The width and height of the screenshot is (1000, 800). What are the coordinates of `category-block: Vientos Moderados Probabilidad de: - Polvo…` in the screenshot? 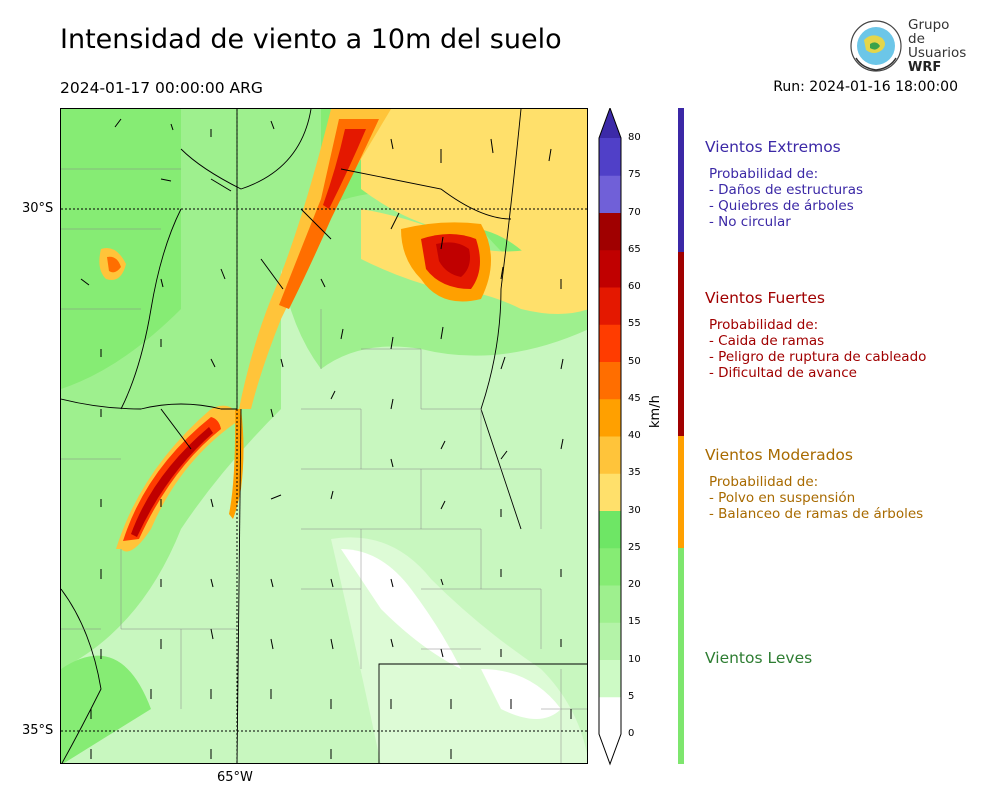 It's located at (814, 484).